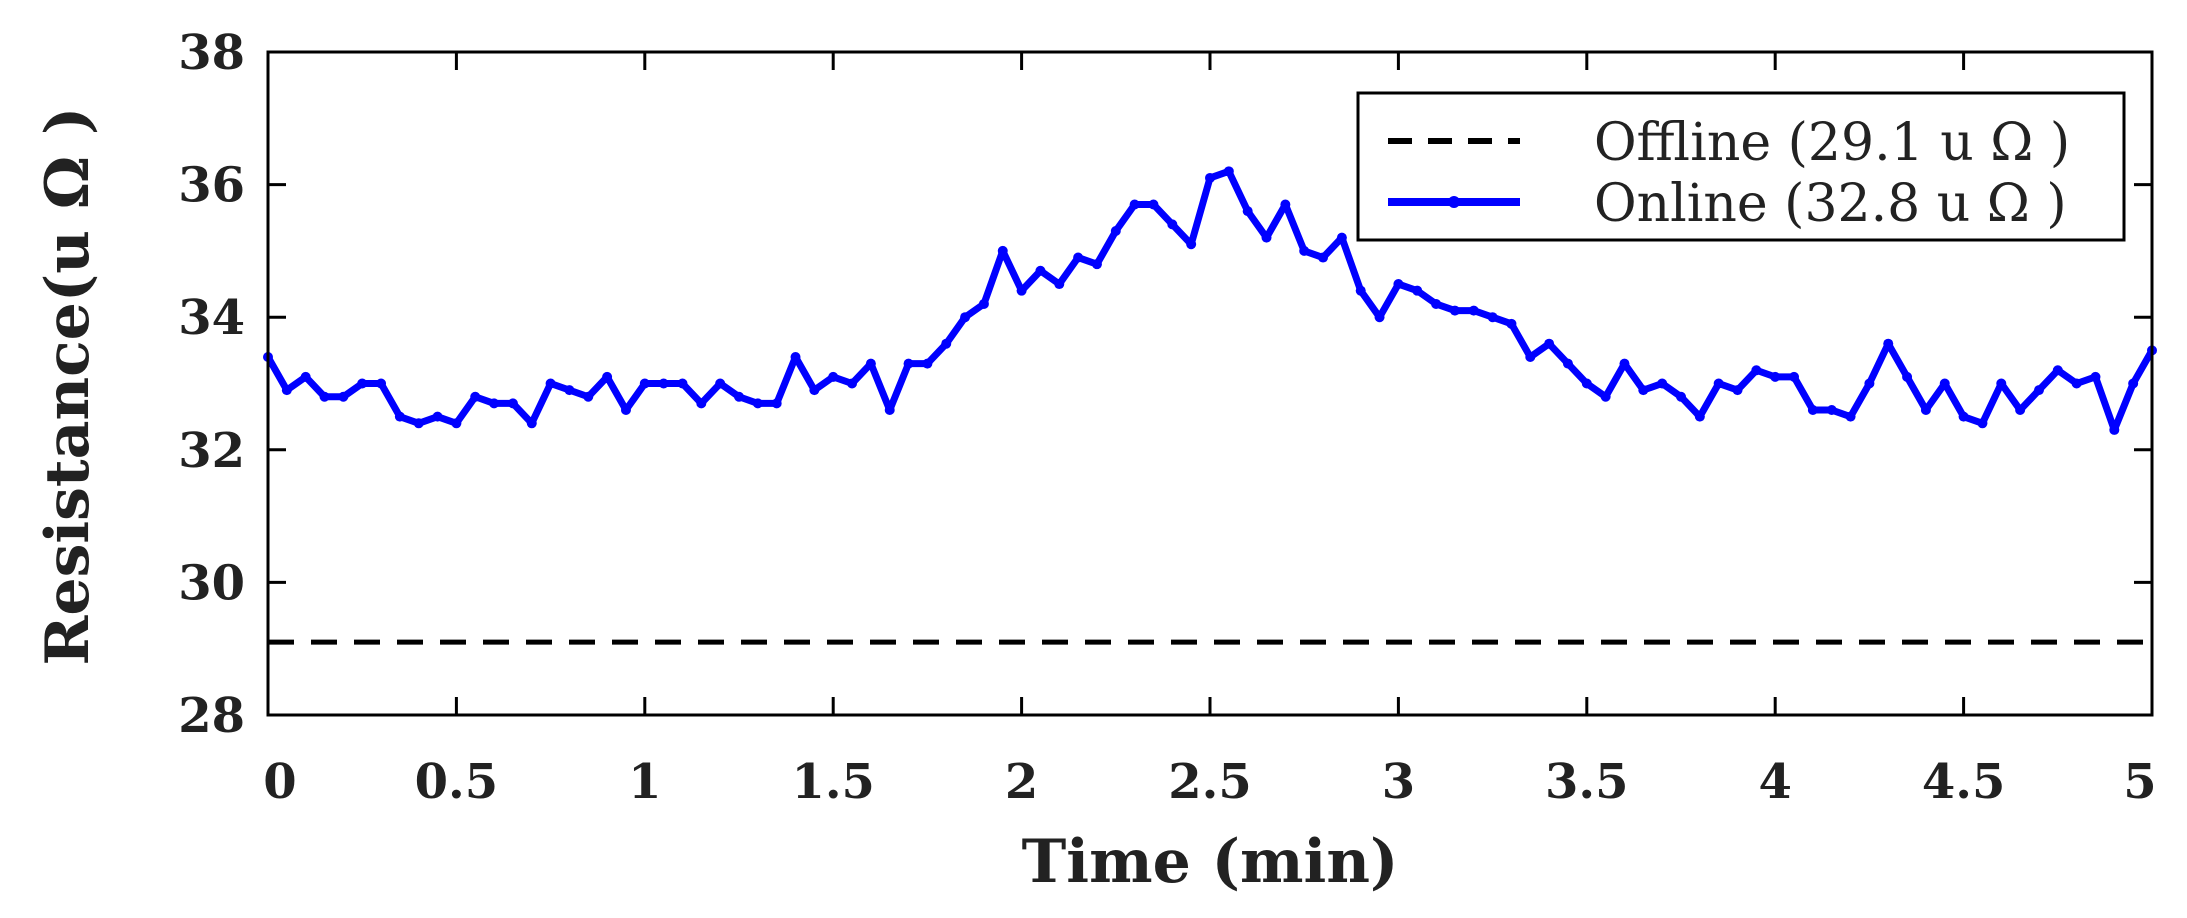 This screenshot has height=918, width=2187. What do you see at coordinates (1398, 782) in the screenshot?
I see `x-tick-label: 3` at bounding box center [1398, 782].